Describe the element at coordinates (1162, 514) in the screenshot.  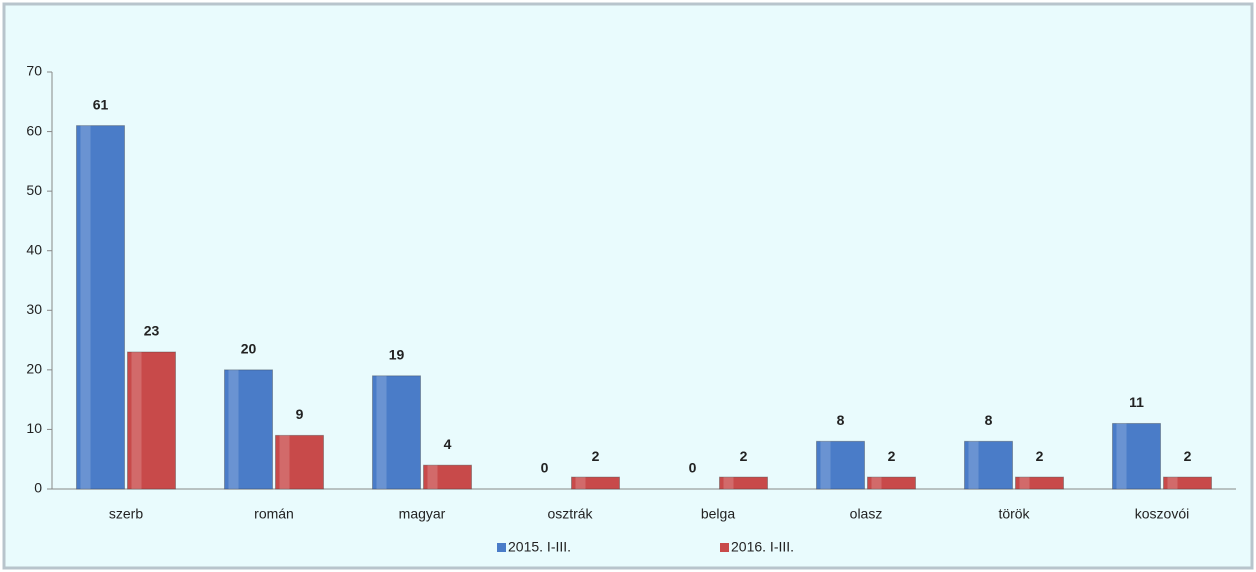
I see `x-tick-label: koszovói` at that location.